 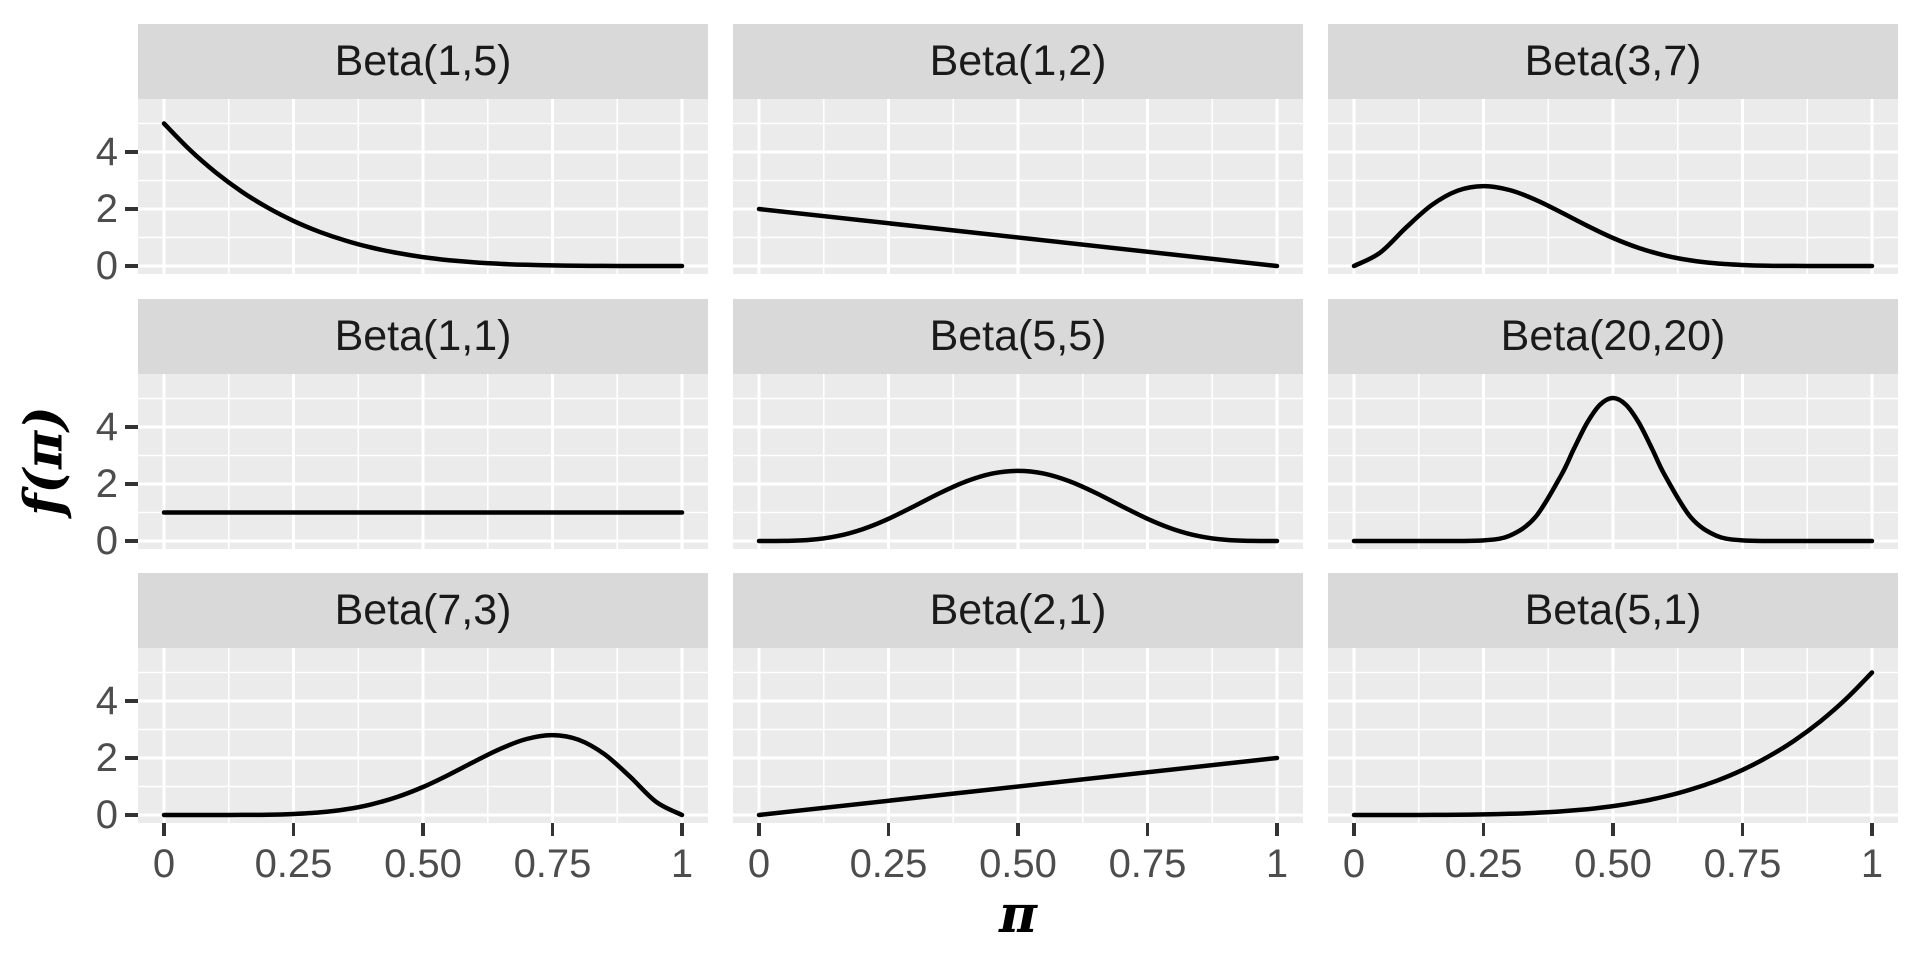 I want to click on strip-label: Beta(5,1), so click(x=1613, y=610).